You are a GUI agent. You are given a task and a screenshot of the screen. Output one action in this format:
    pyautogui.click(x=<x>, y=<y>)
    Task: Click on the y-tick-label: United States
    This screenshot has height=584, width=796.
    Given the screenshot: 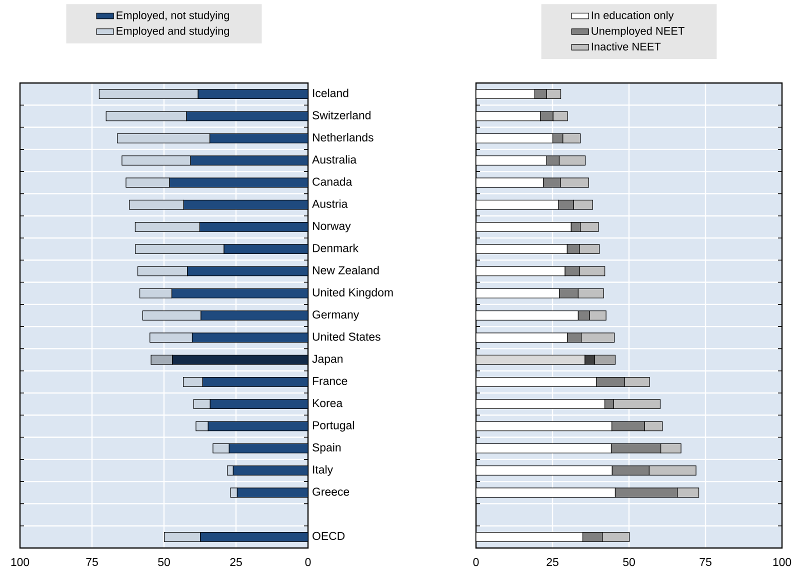 What is the action you would take?
    pyautogui.click(x=346, y=336)
    